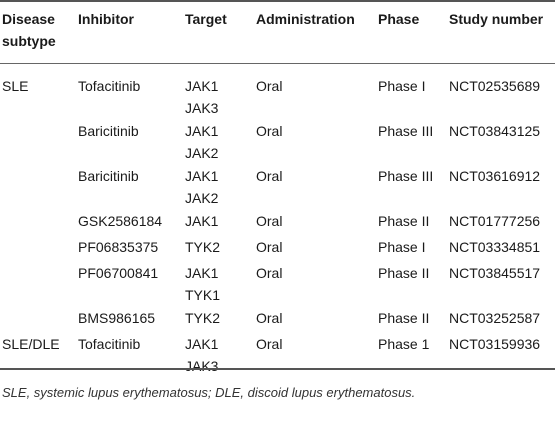  I want to click on cell-subtype: SLE/DLE, so click(31, 344).